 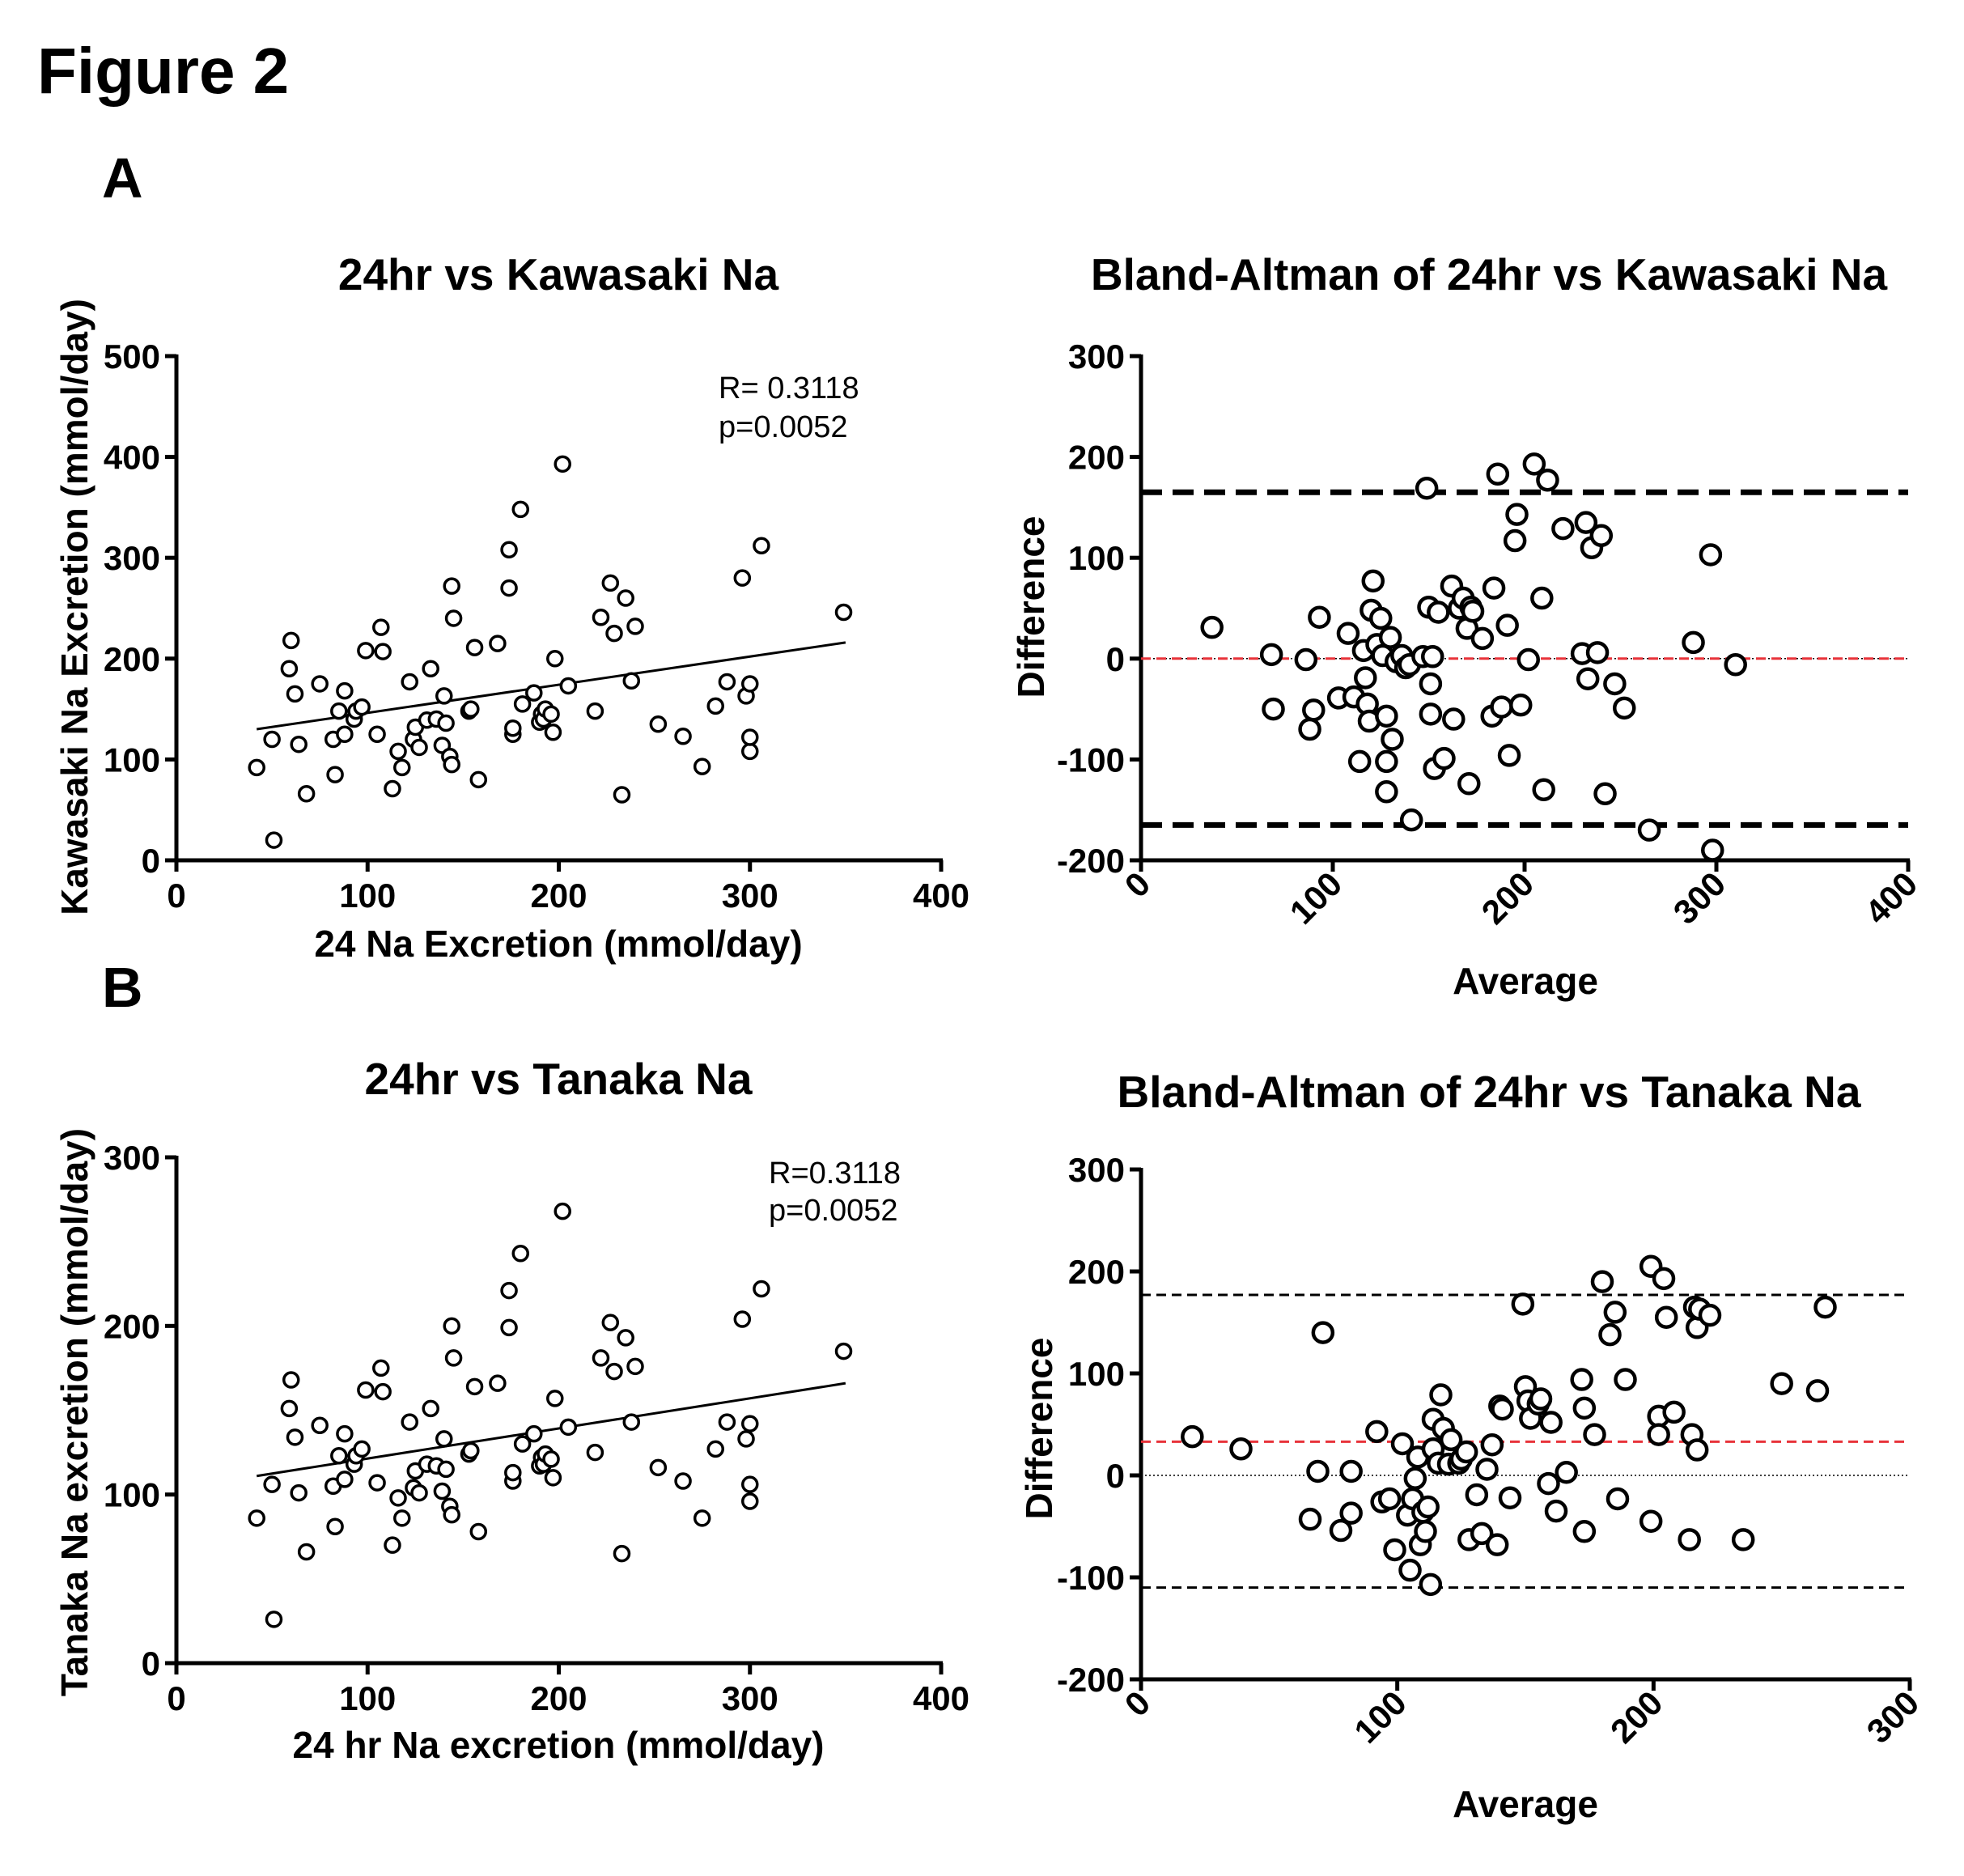 I want to click on y-tick-label: 300, so click(x=1096, y=1170).